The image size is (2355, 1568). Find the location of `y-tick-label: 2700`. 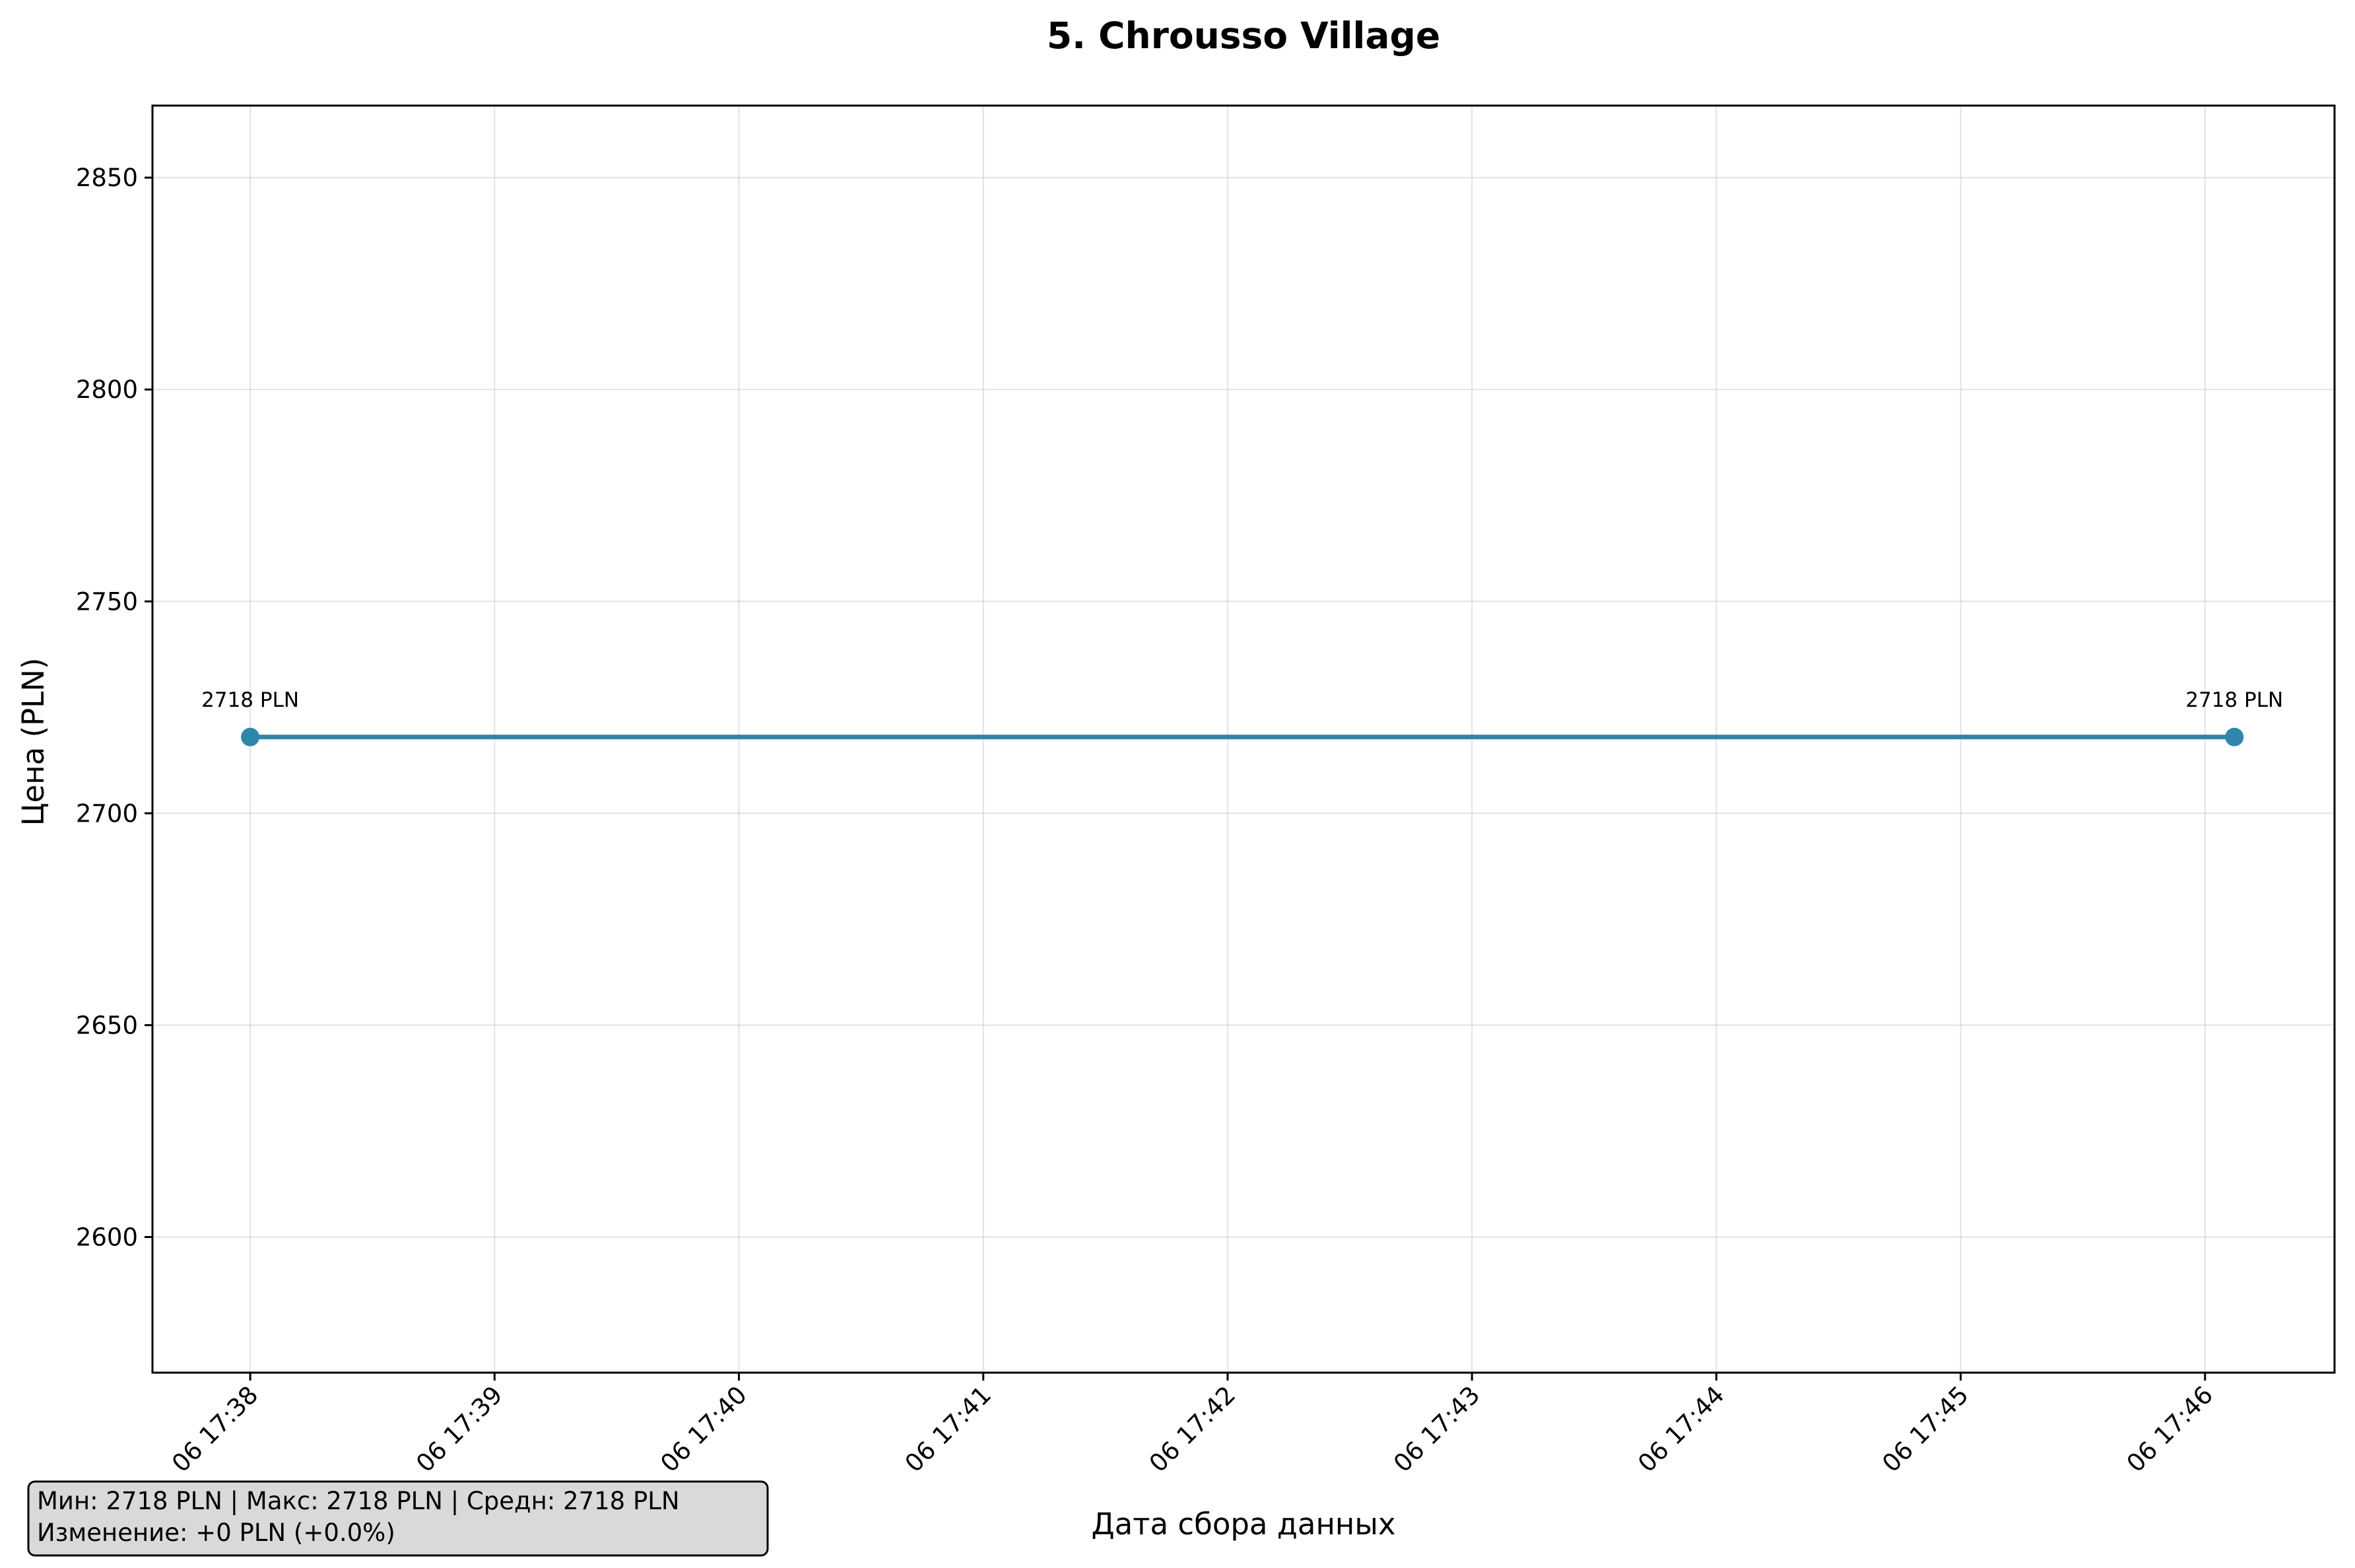

y-tick-label: 2700 is located at coordinates (107, 814).